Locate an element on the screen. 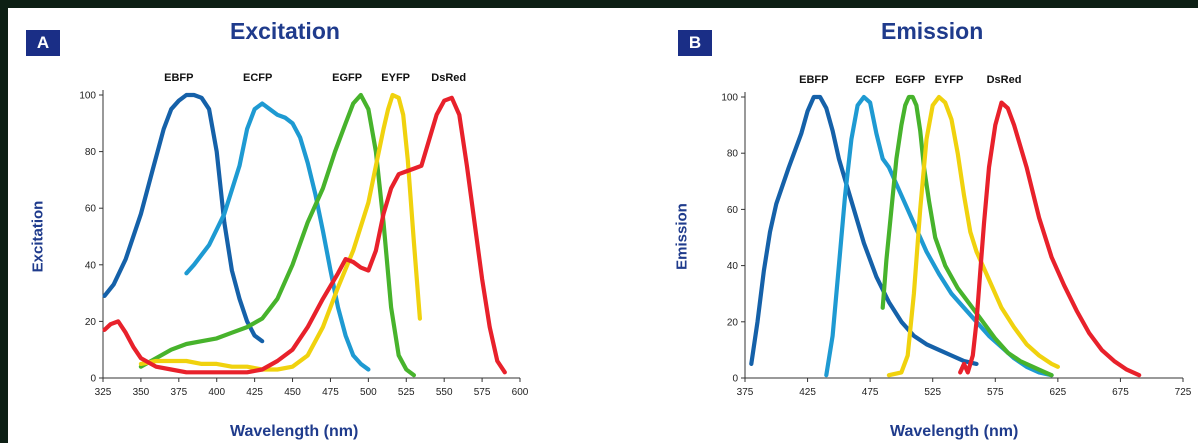  chart-title-excitation: Excitation is located at coordinates (285, 31).